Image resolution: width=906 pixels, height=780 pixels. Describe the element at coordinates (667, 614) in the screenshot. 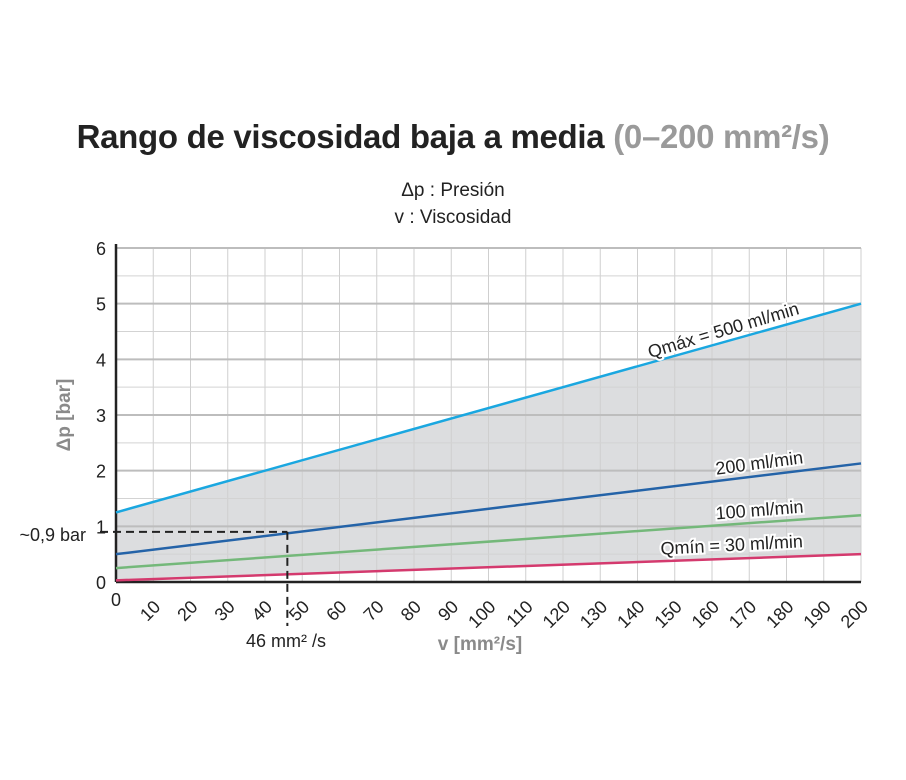

I see `x-tick-label: 150` at that location.